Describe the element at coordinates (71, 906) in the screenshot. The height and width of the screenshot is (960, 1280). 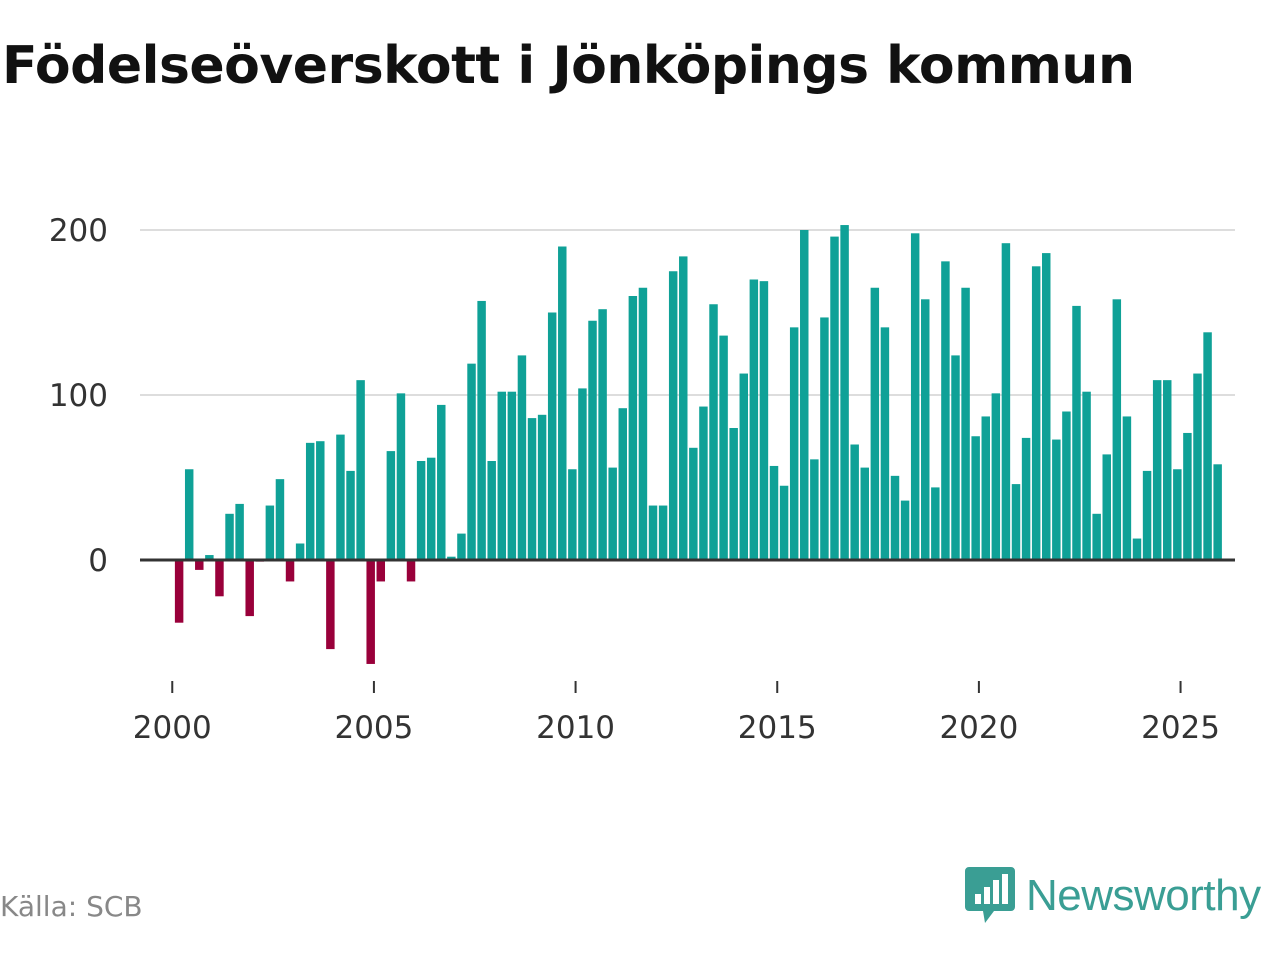
I see `source-label: Källa: SCB` at that location.